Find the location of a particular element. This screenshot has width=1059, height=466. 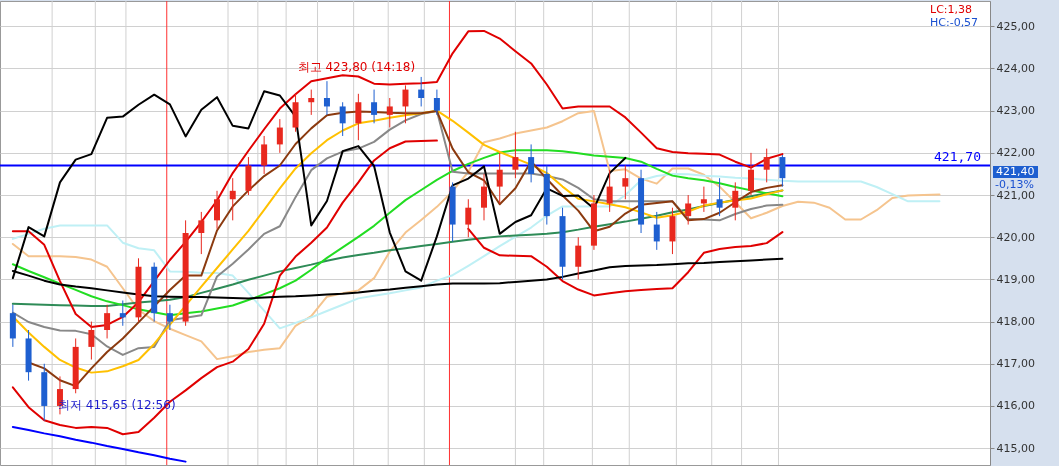

y-tick-label: 425,00 is located at coordinates (1015, 26).